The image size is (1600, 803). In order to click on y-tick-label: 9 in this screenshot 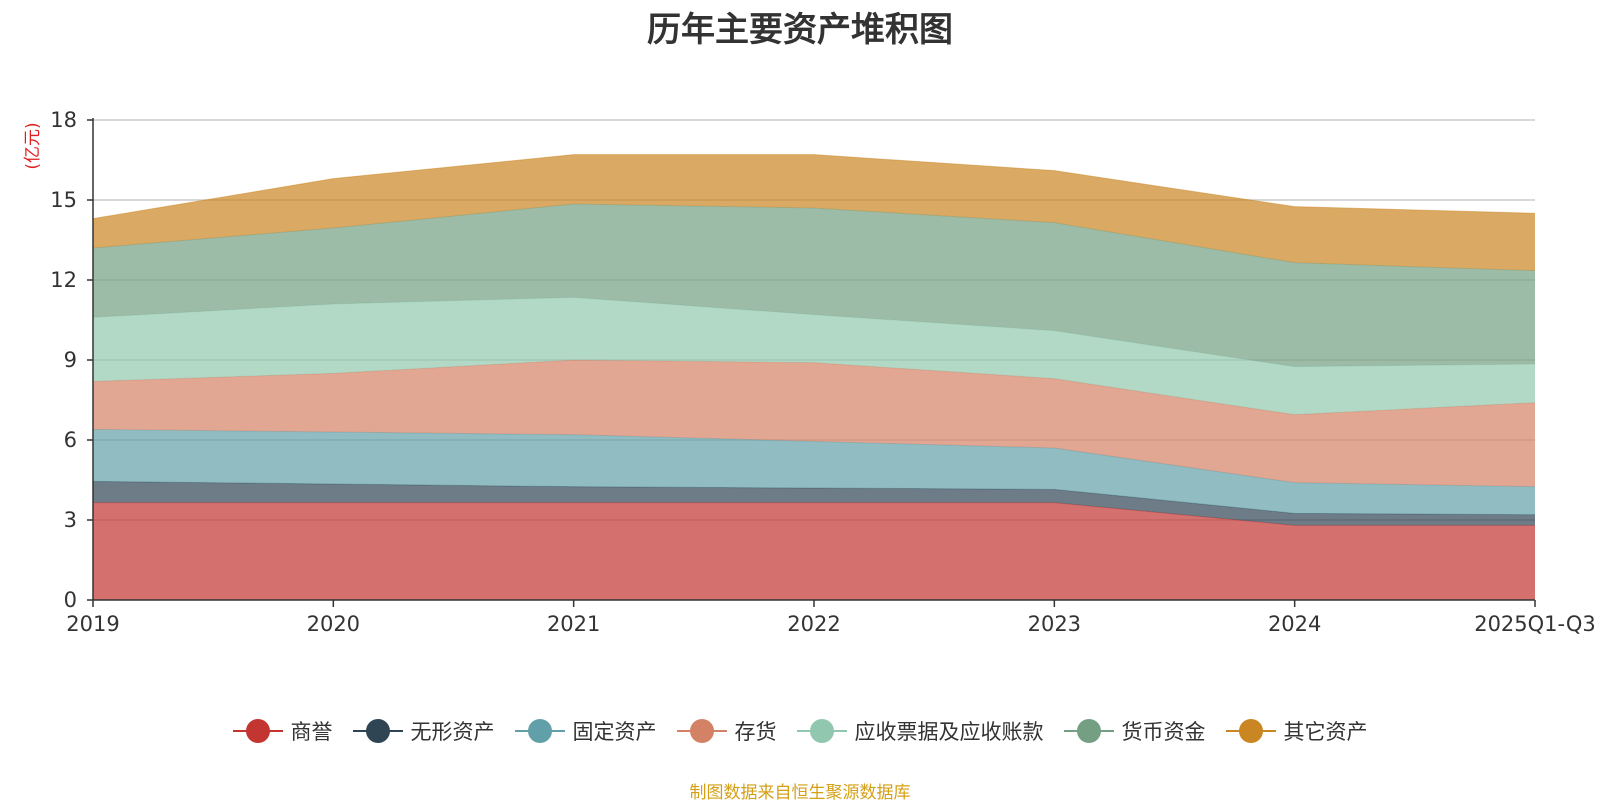, I will do `click(70, 360)`.